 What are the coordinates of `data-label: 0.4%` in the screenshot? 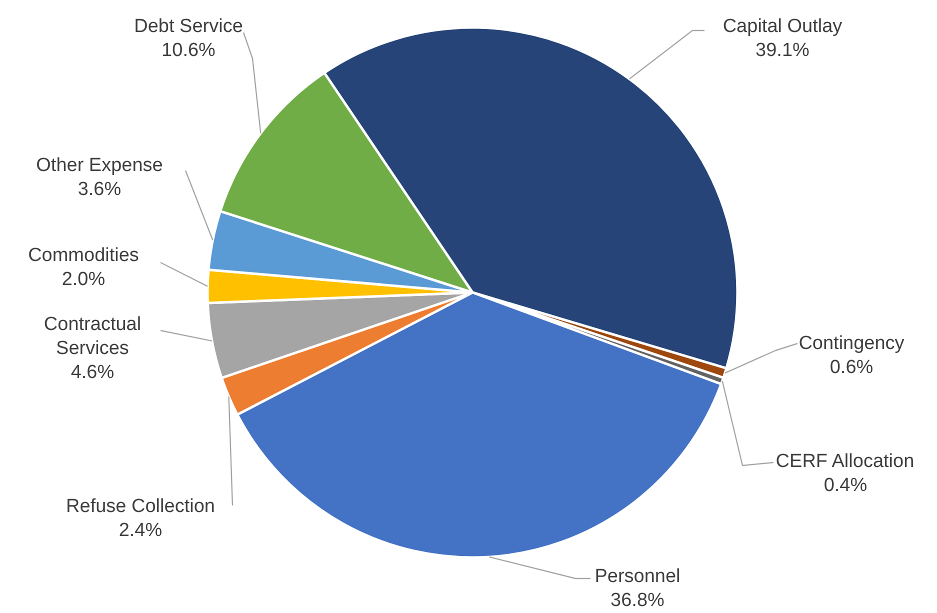 It's located at (846, 485).